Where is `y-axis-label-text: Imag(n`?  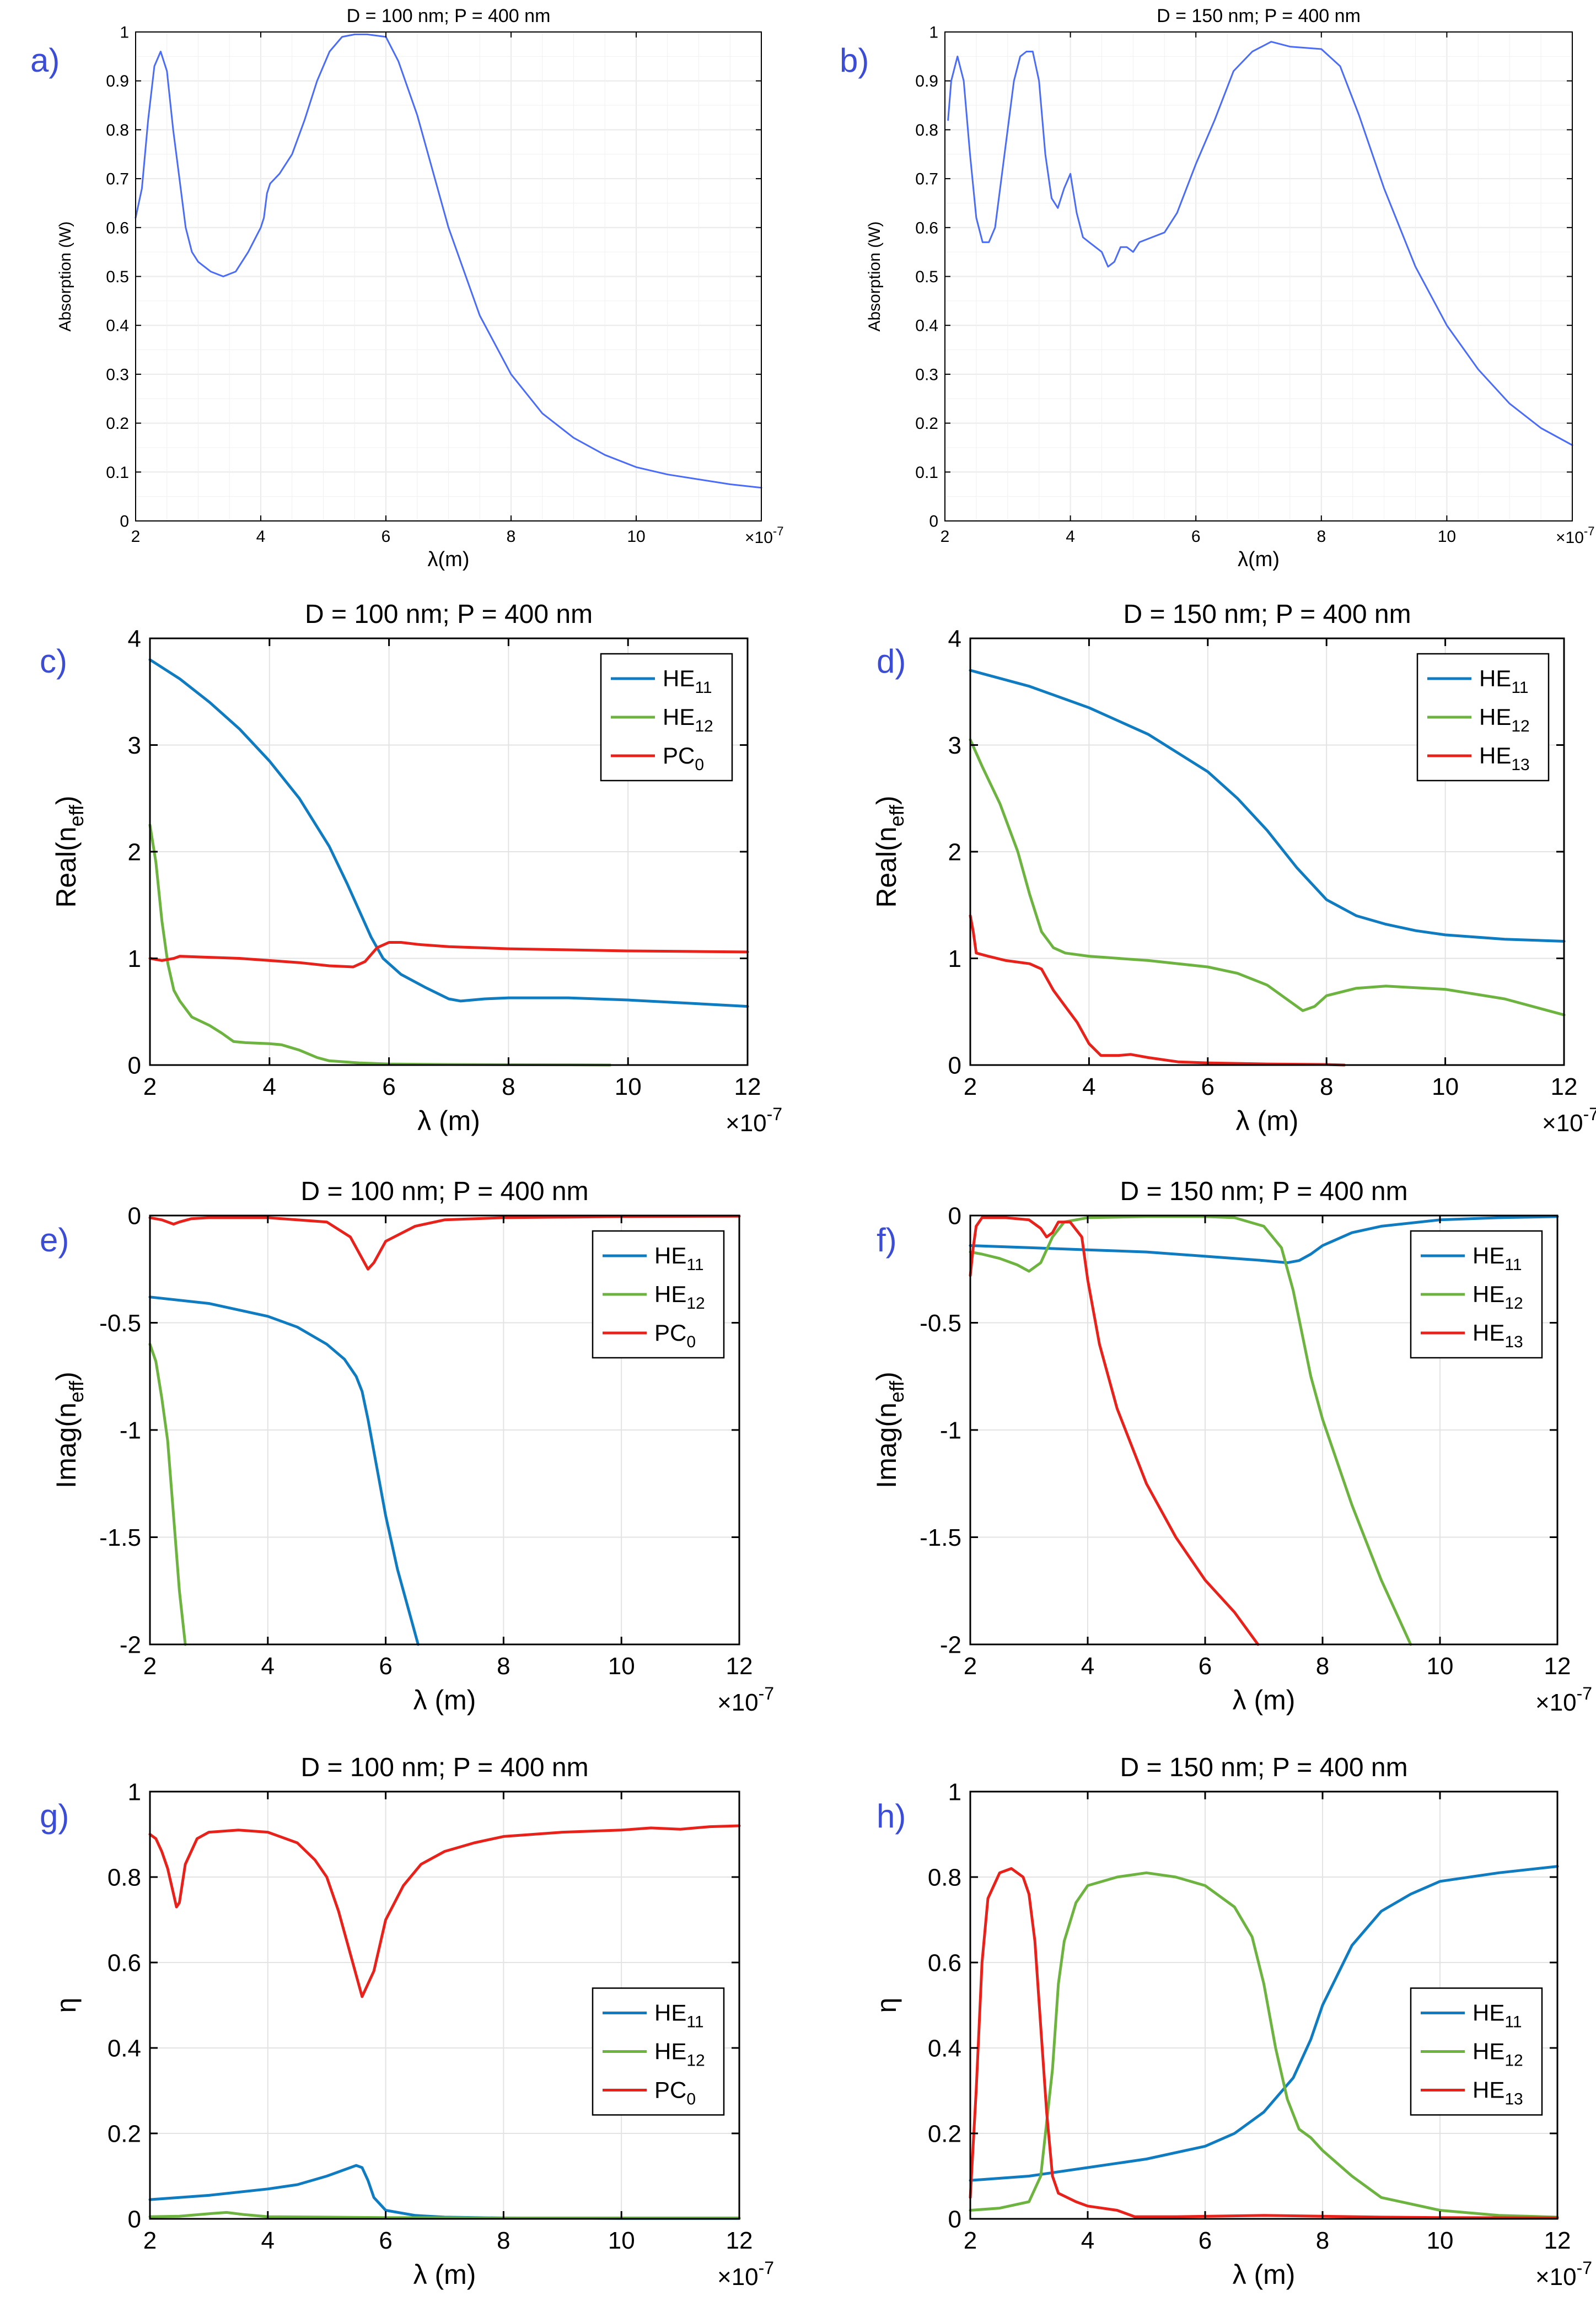
y-axis-label-text: Imag(n is located at coordinates (887, 1445).